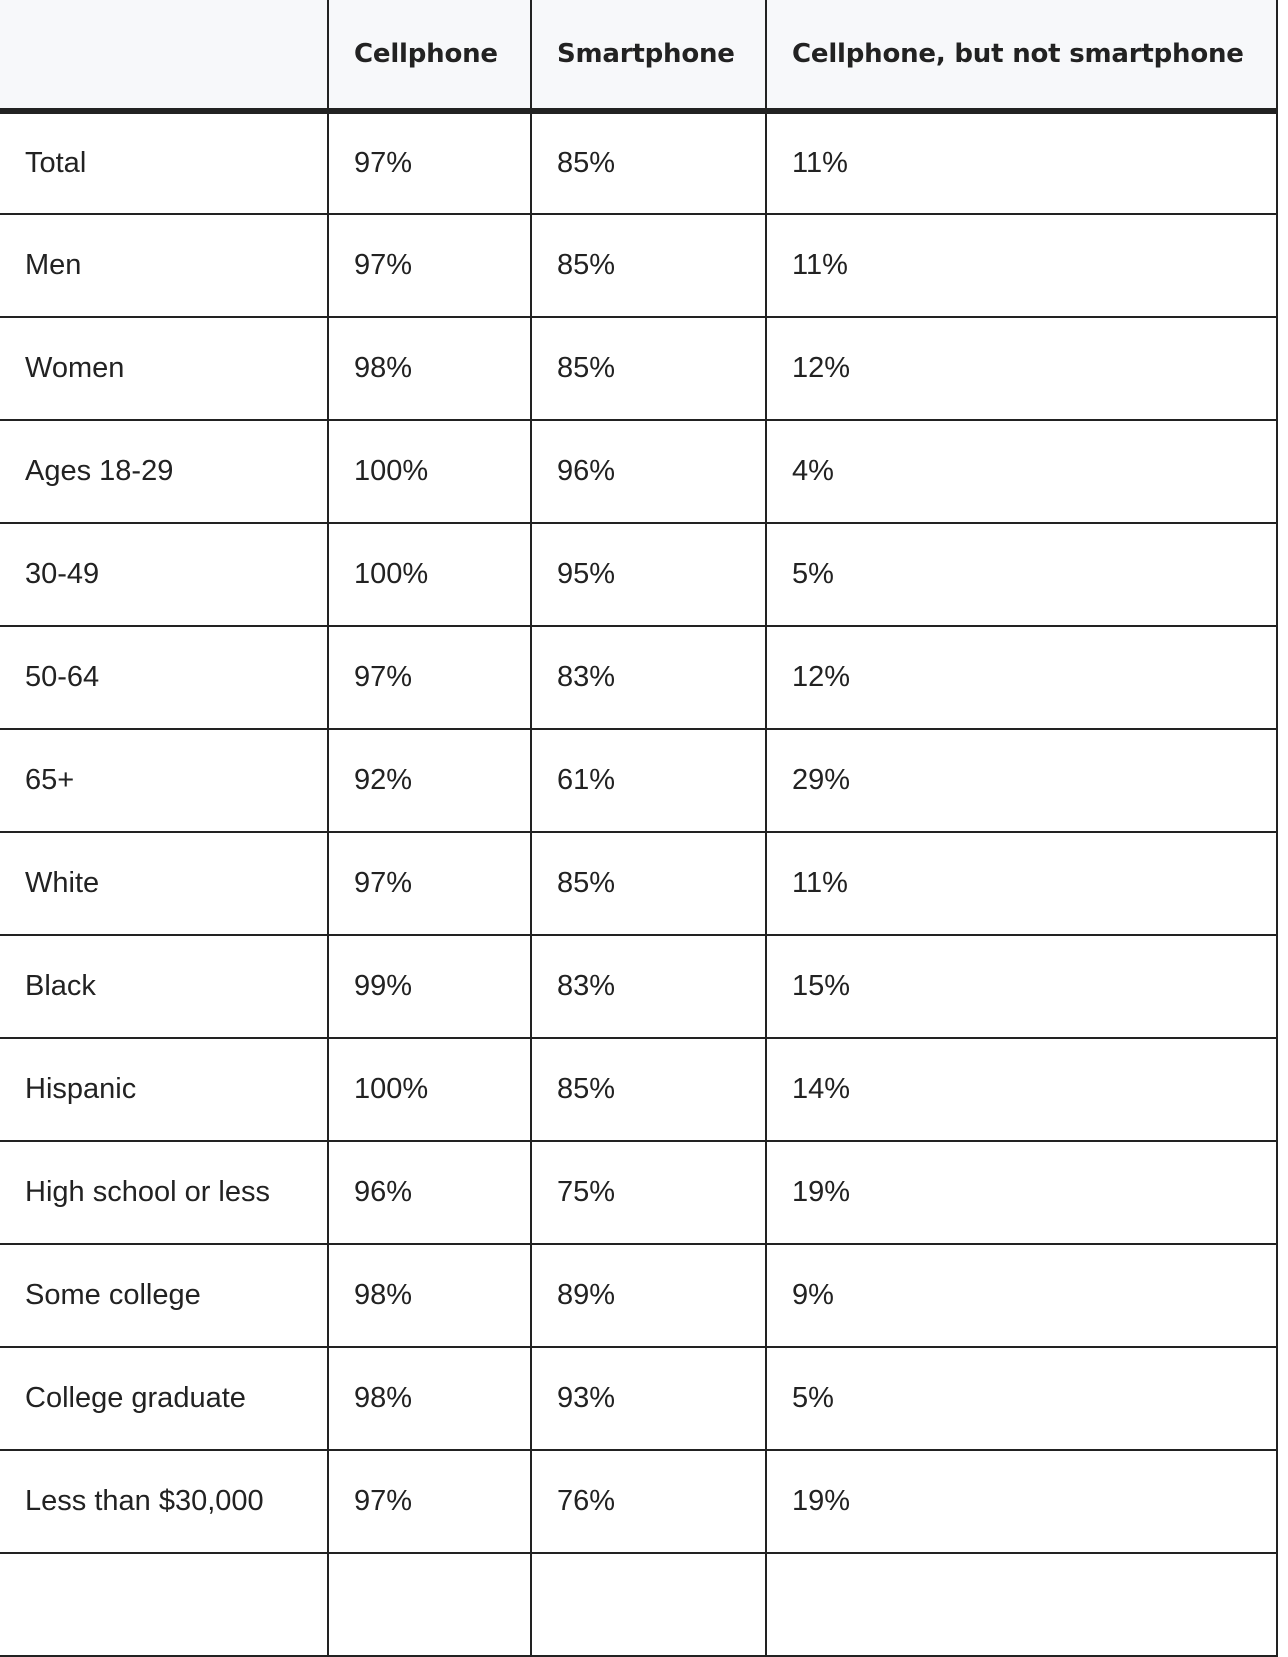  Describe the element at coordinates (164, 368) in the screenshot. I see `row-label: Women` at that location.